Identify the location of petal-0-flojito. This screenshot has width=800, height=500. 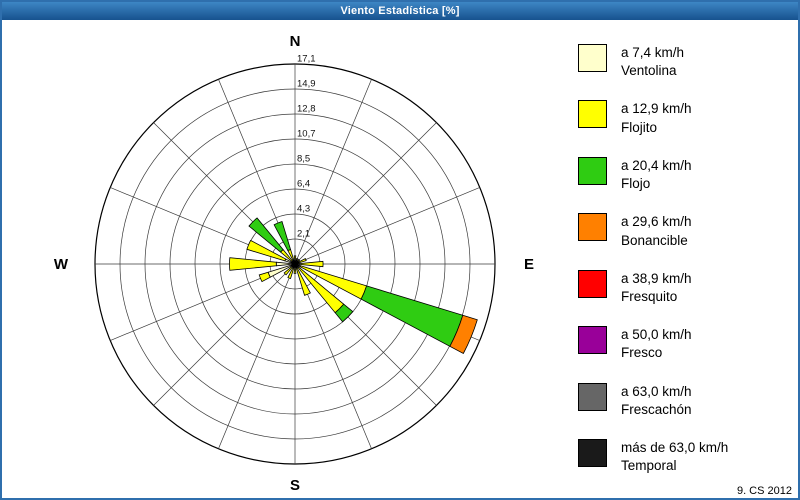
(295, 259).